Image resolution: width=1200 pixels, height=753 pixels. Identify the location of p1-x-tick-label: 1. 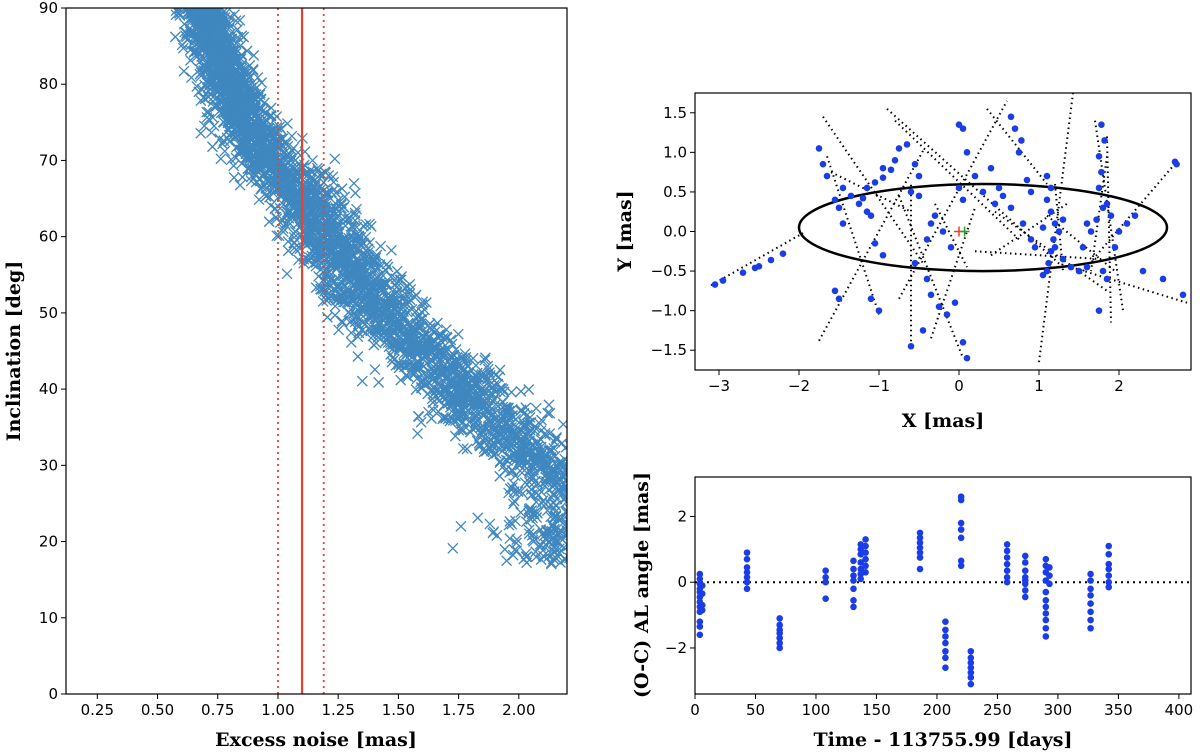
(1039, 386).